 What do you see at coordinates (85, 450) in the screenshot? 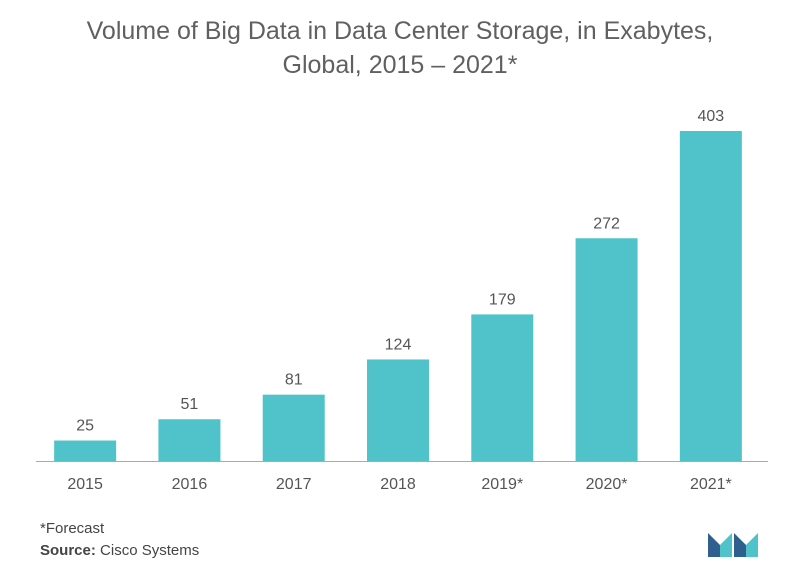
I see `bar-2015` at bounding box center [85, 450].